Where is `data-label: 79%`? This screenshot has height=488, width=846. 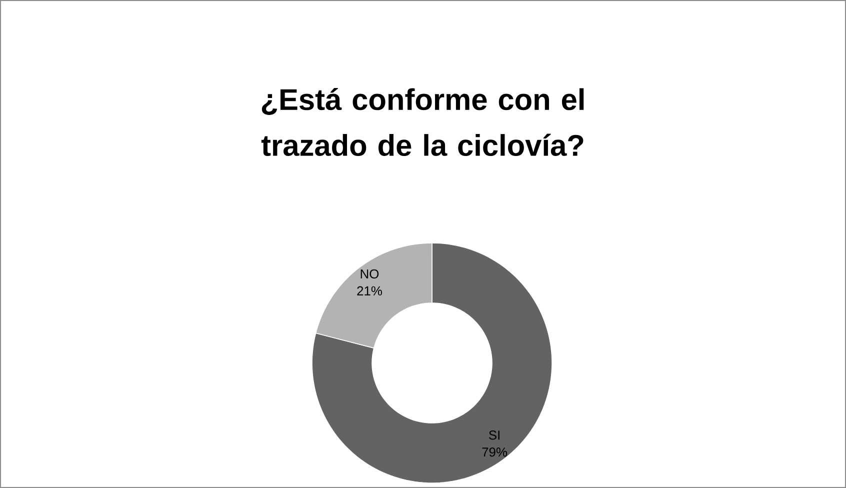 data-label: 79% is located at coordinates (495, 452).